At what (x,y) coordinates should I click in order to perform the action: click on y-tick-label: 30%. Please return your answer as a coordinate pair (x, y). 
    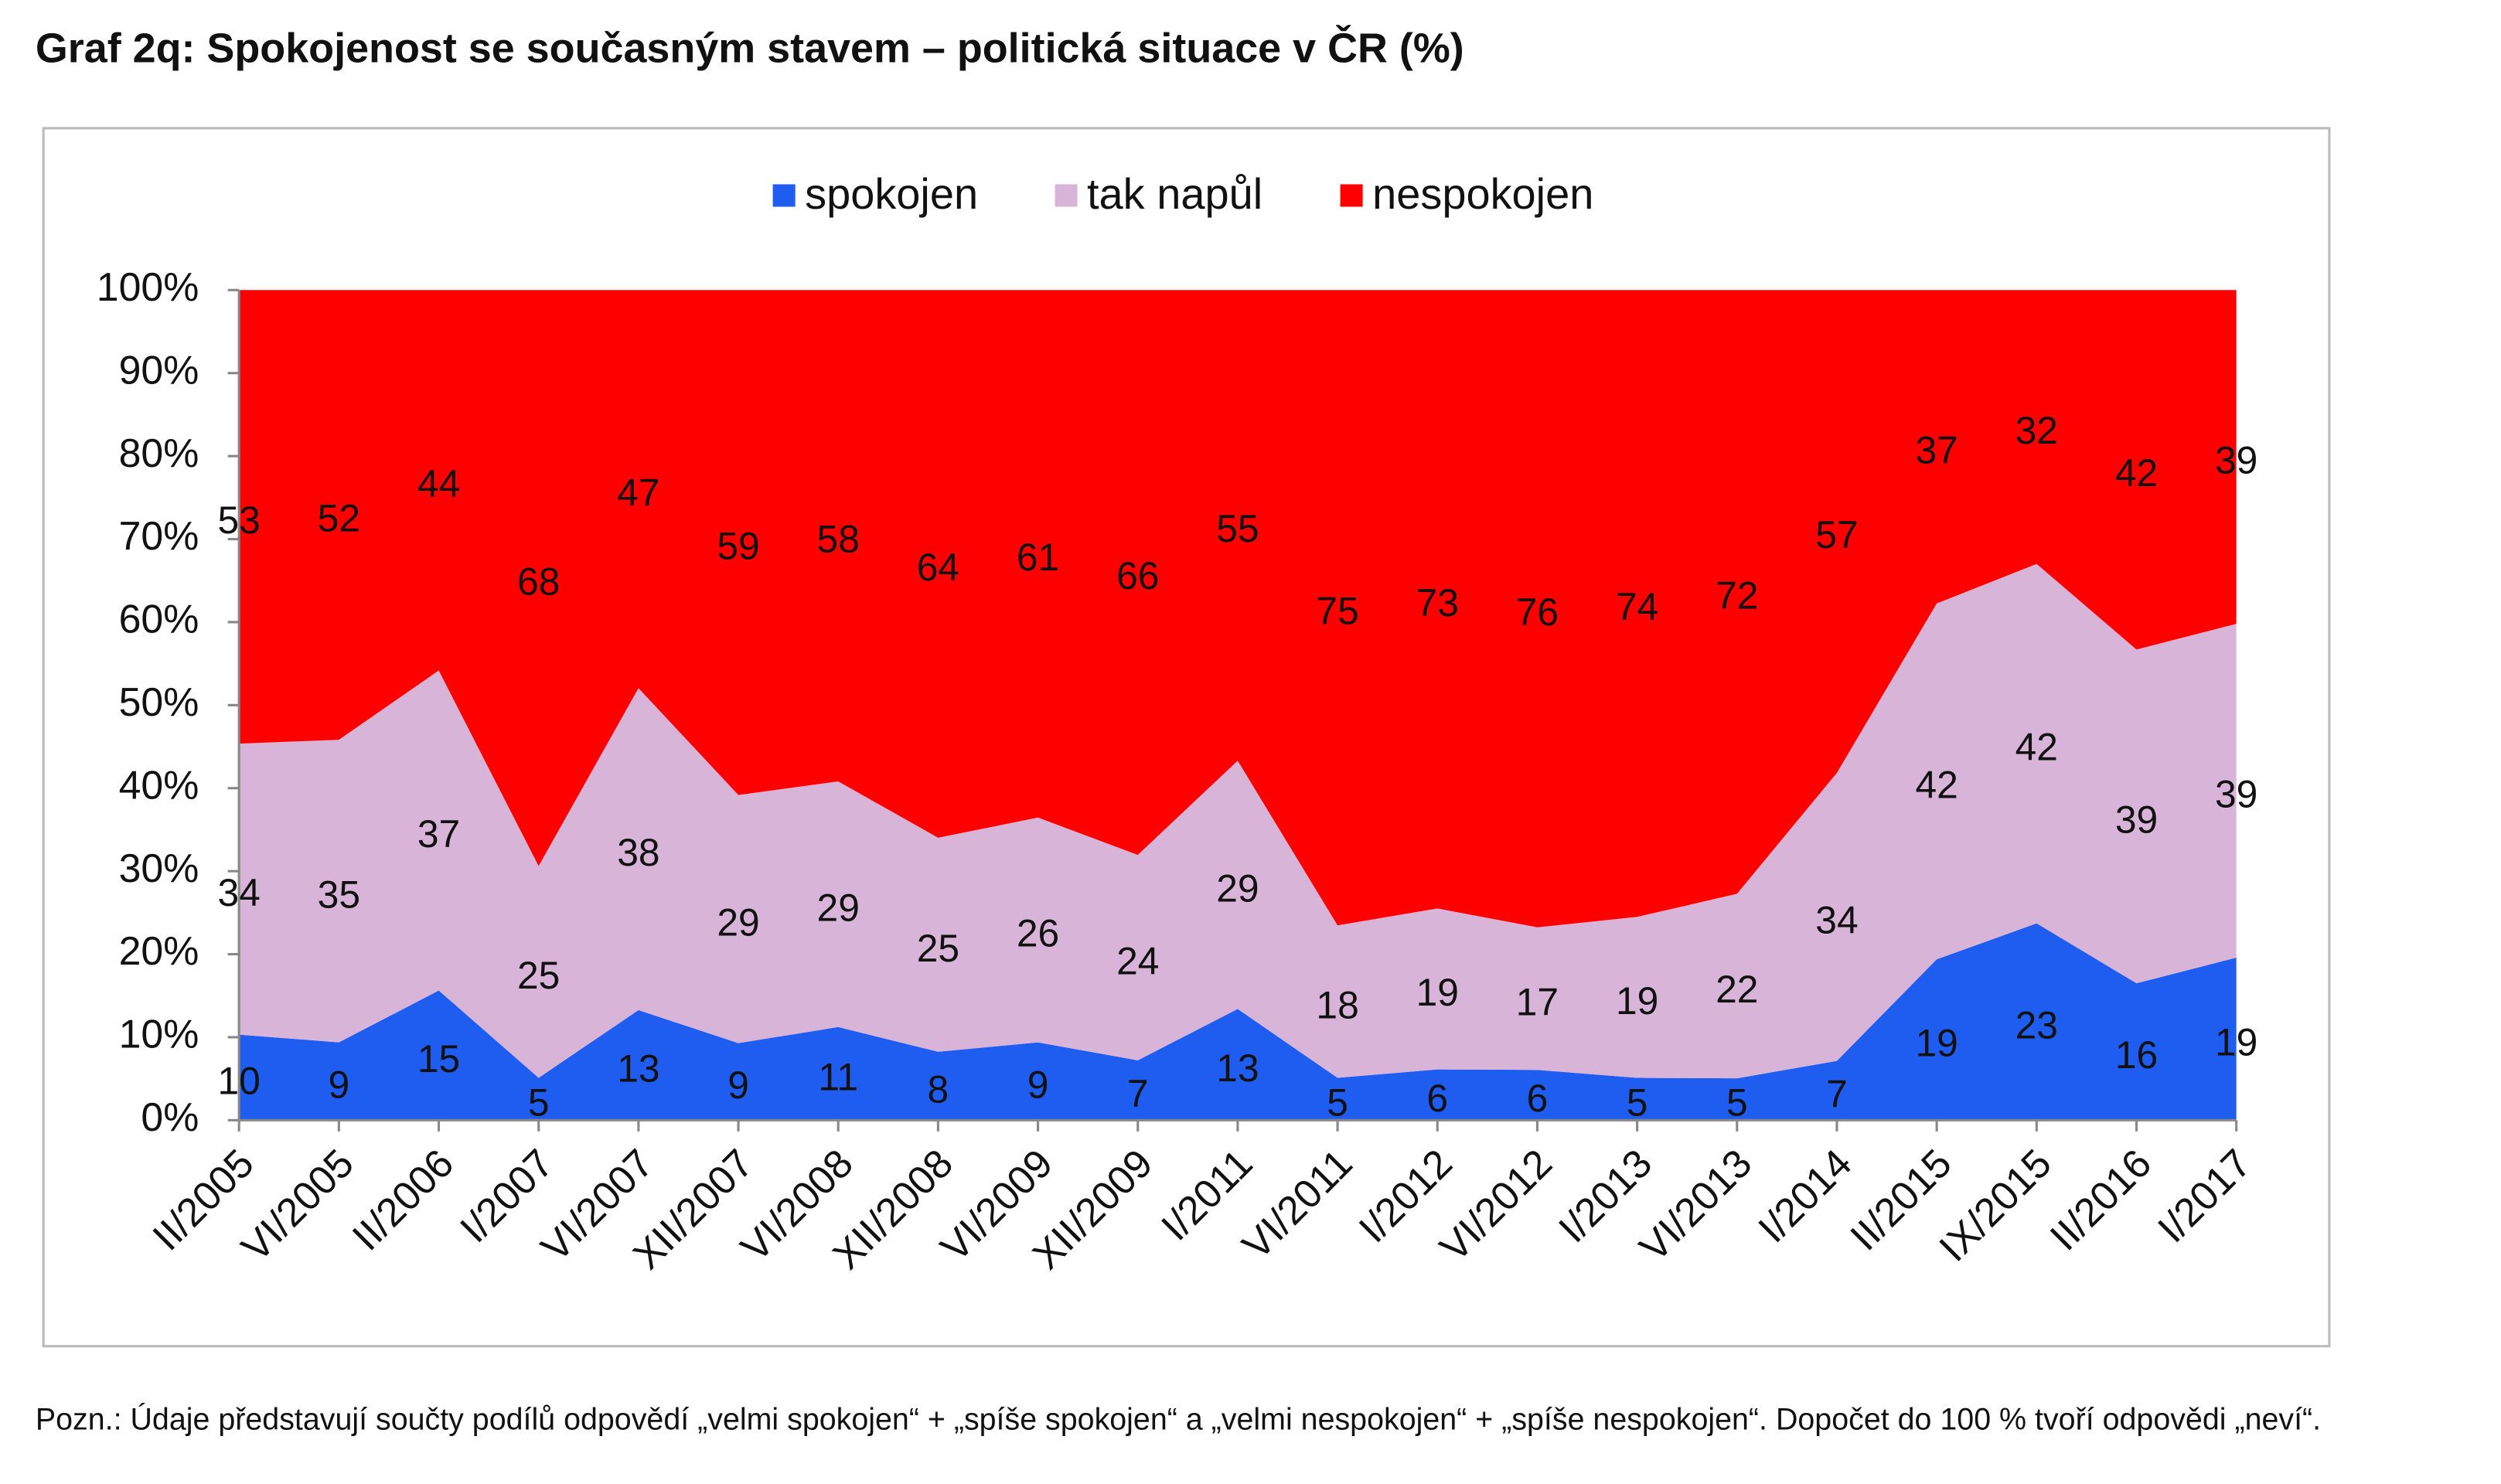
    Looking at the image, I should click on (159, 868).